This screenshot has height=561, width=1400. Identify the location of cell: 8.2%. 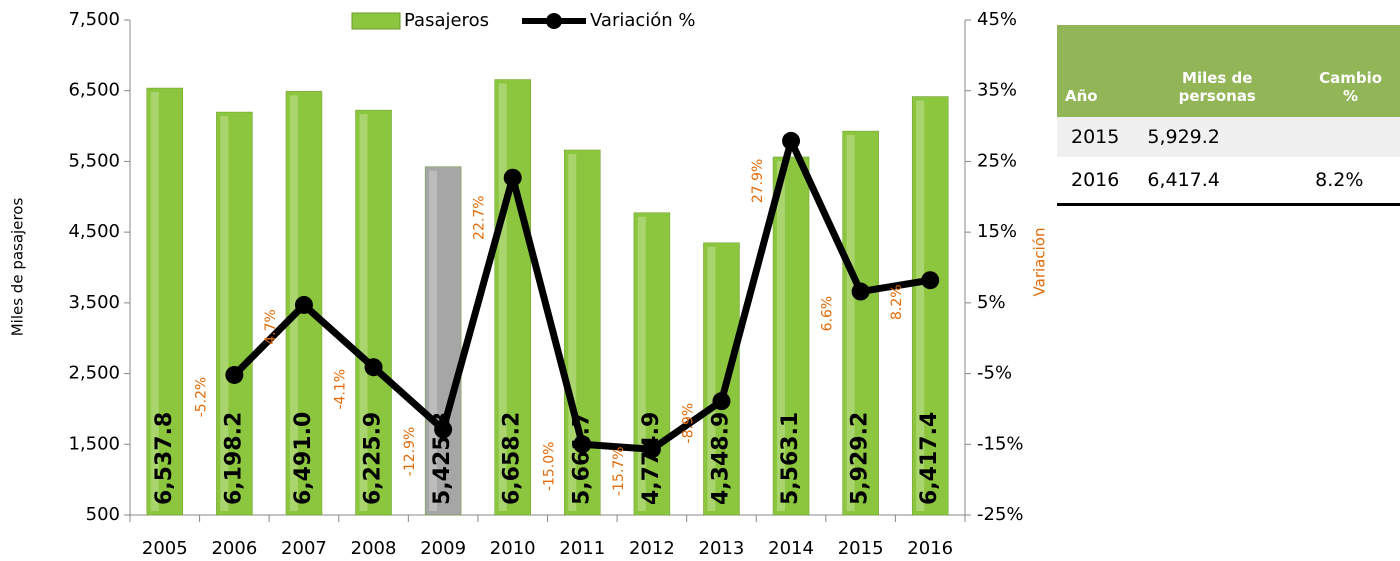
(1350, 181).